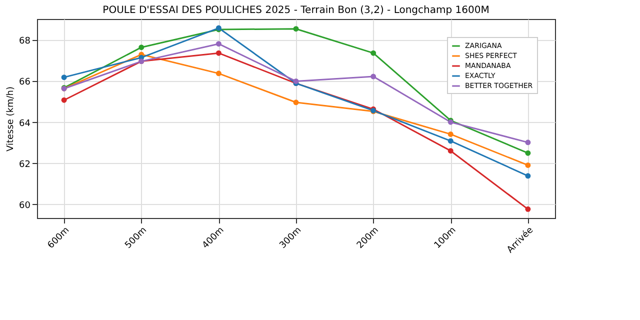 The image size is (640, 320). I want to click on y-axis-title: Vitesse (km/h), so click(11, 119).